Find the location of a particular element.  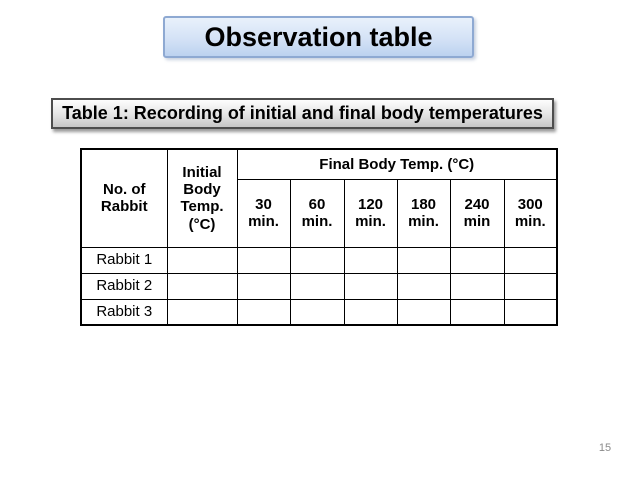

table-row-rabbit-1: Rabbit 1 is located at coordinates (319, 260).